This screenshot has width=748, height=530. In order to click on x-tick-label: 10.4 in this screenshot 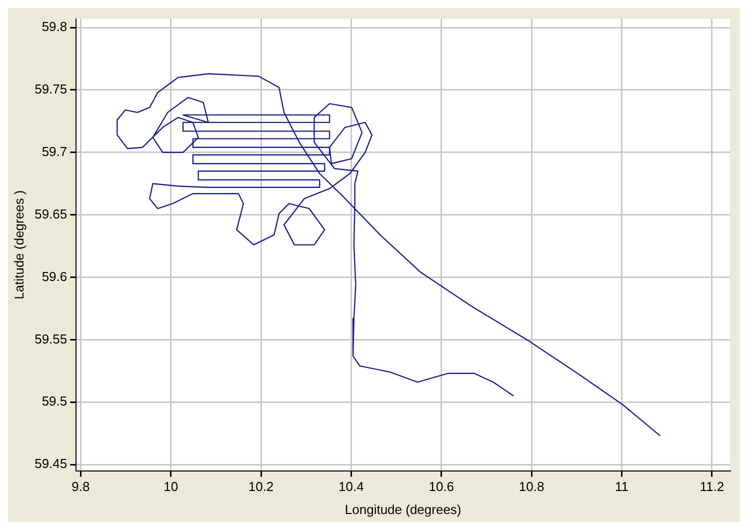, I will do `click(351, 486)`.